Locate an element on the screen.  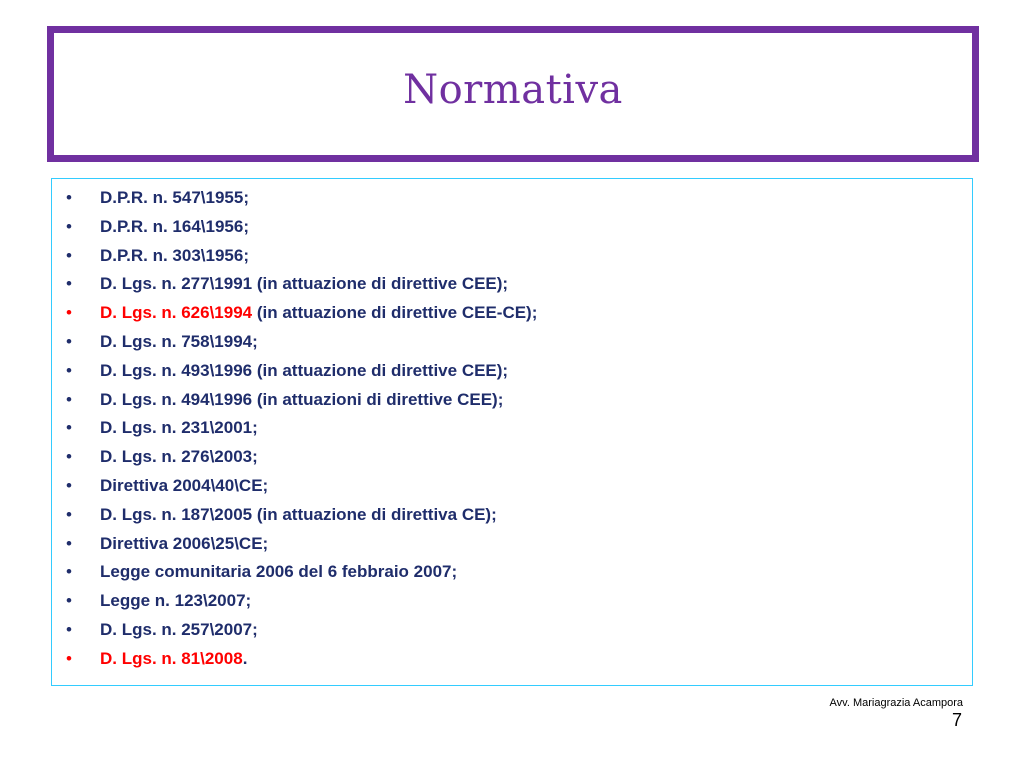
list-item: • Direttiva 2004\40\CE; is located at coordinates (294, 486).